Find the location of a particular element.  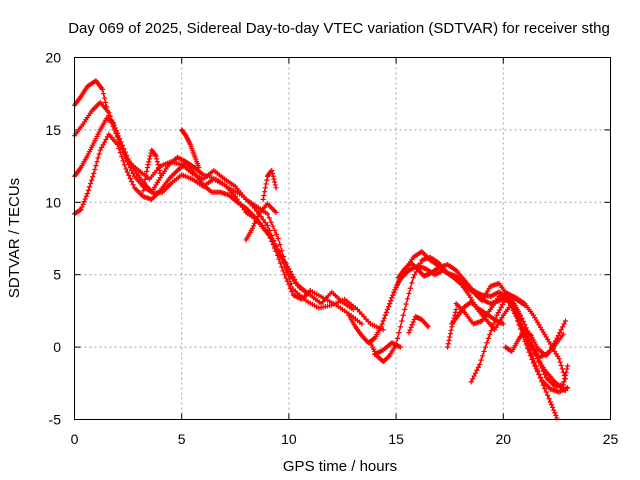

y-tick-label: -5 is located at coordinates (55, 420).